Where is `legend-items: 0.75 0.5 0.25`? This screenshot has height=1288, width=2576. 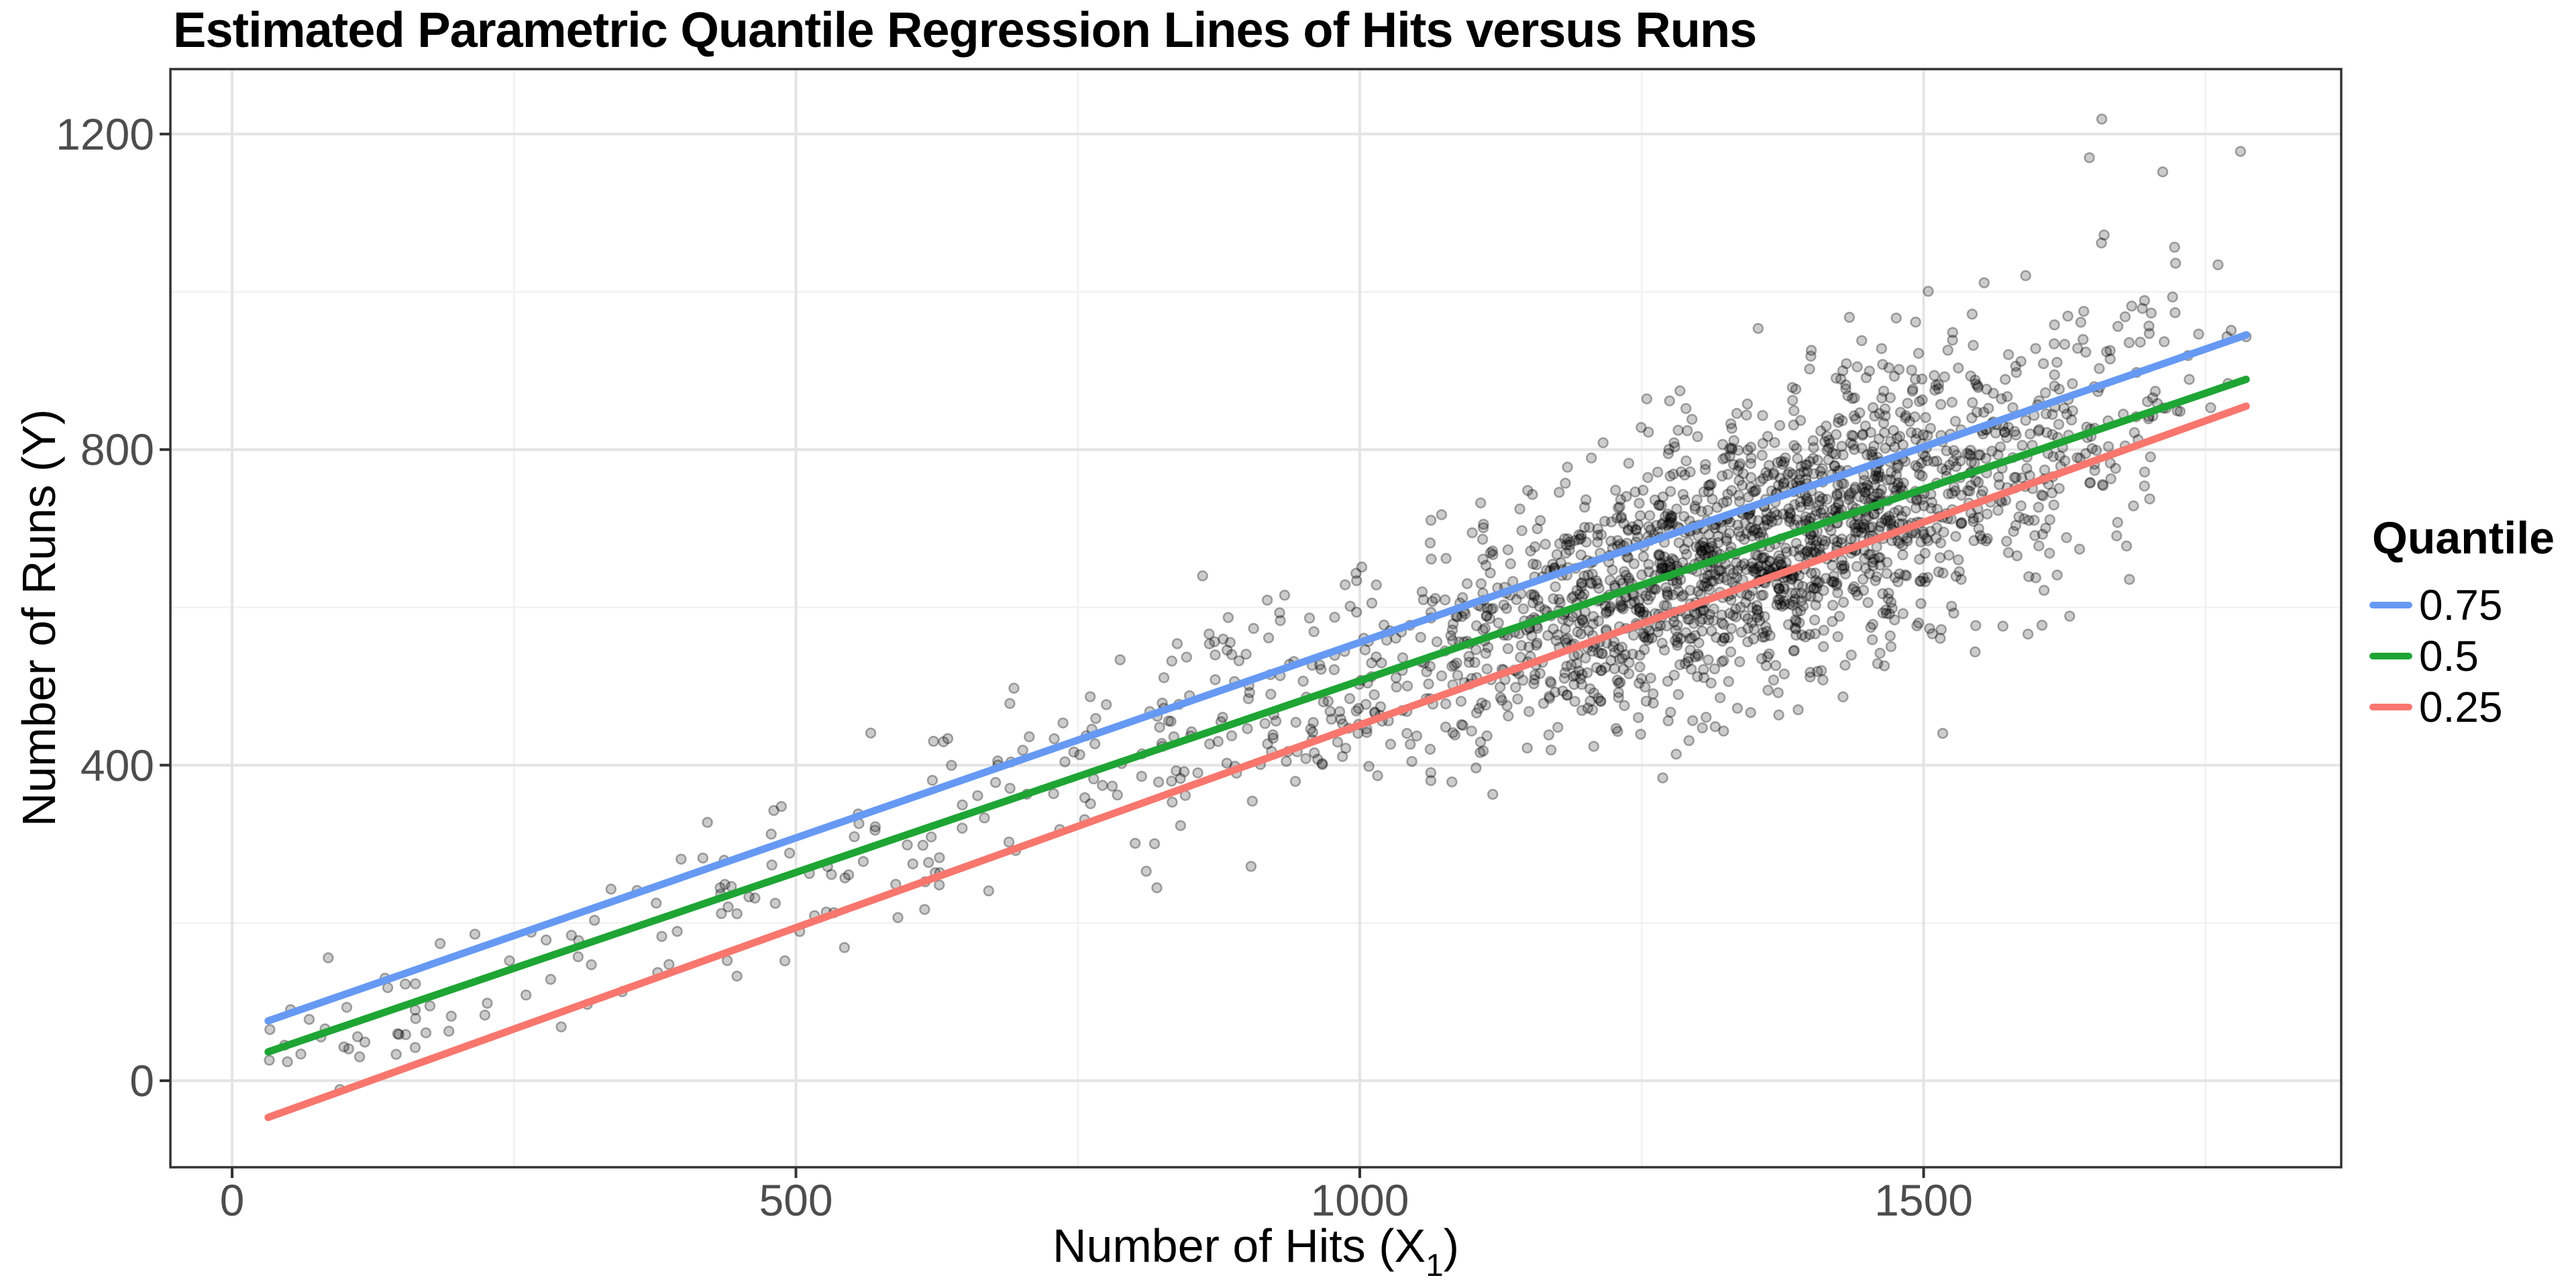 legend-items: 0.75 0.5 0.25 is located at coordinates (2462, 656).